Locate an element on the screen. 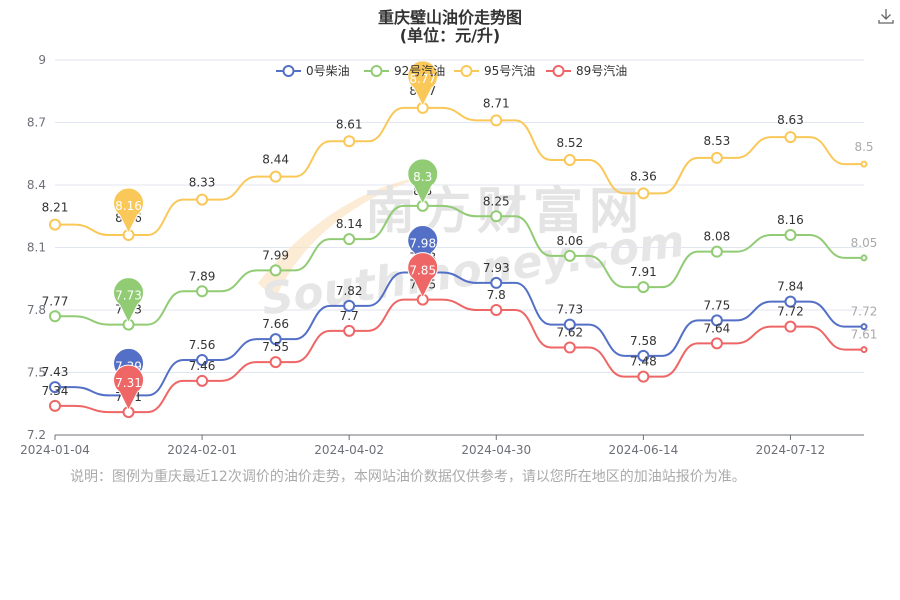 The height and width of the screenshot is (600, 900). y-tick-label: 7.5 is located at coordinates (36, 373).